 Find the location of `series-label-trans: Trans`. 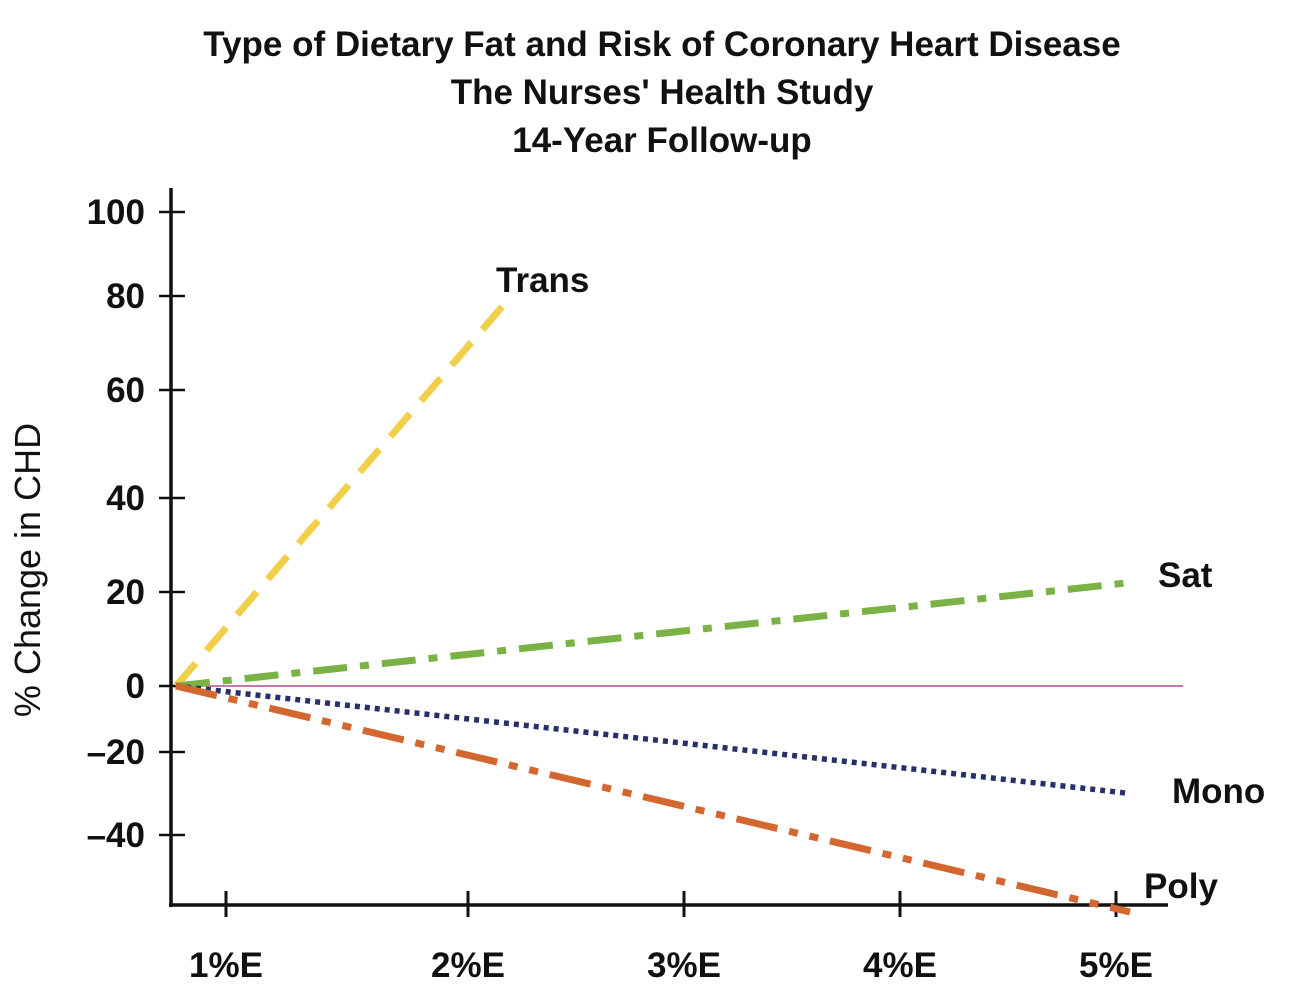

series-label-trans: Trans is located at coordinates (542, 280).